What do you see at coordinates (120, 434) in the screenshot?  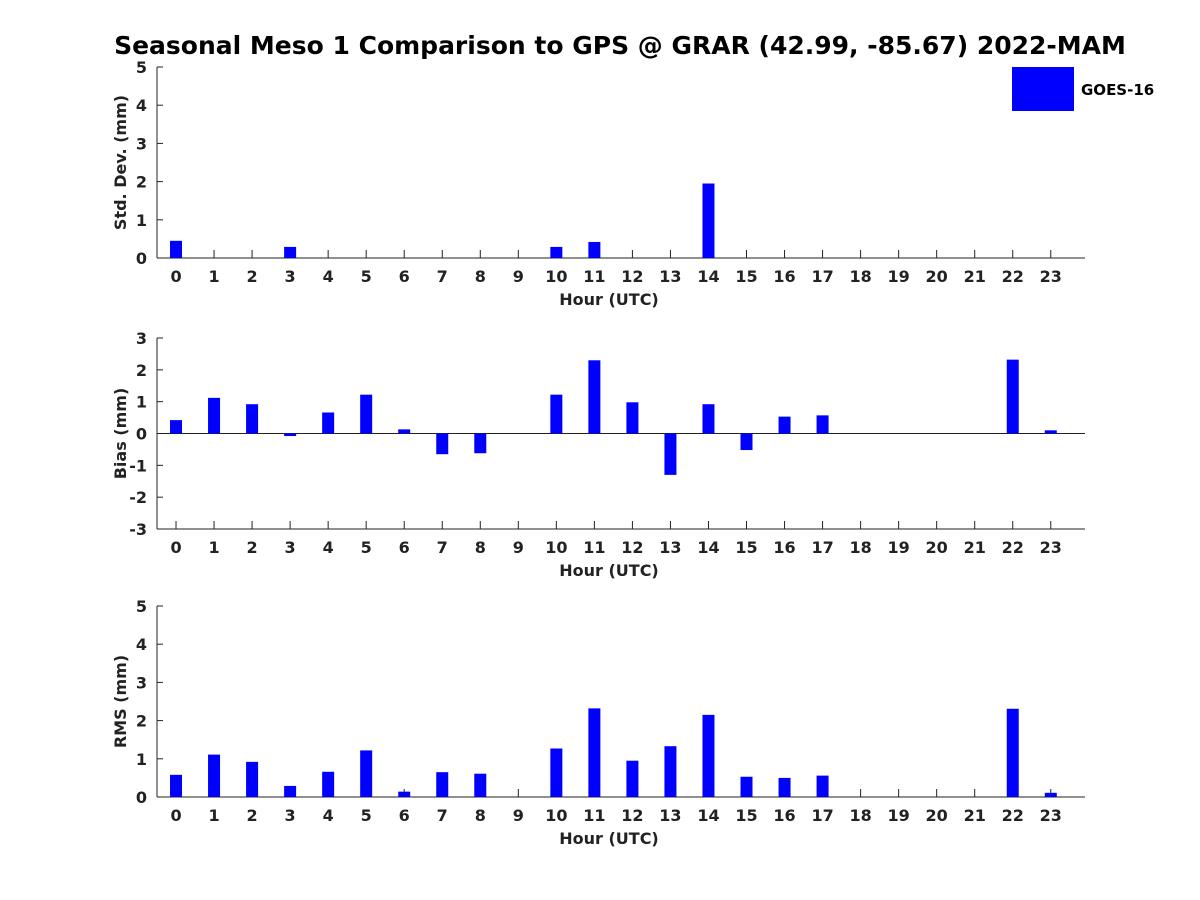 I see `y-axis-label: Bias (mm)` at bounding box center [120, 434].